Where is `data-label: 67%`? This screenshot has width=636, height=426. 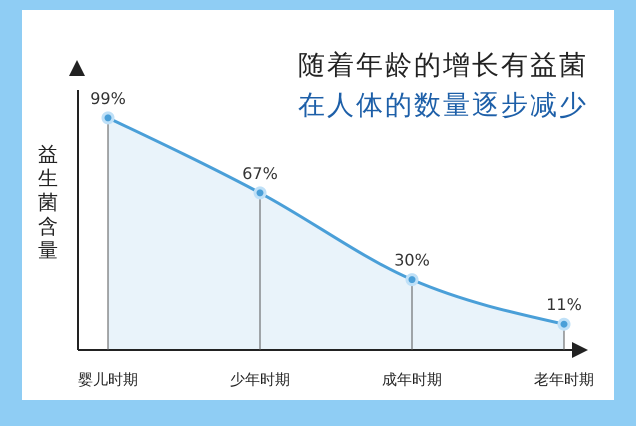
data-label: 67% is located at coordinates (260, 173).